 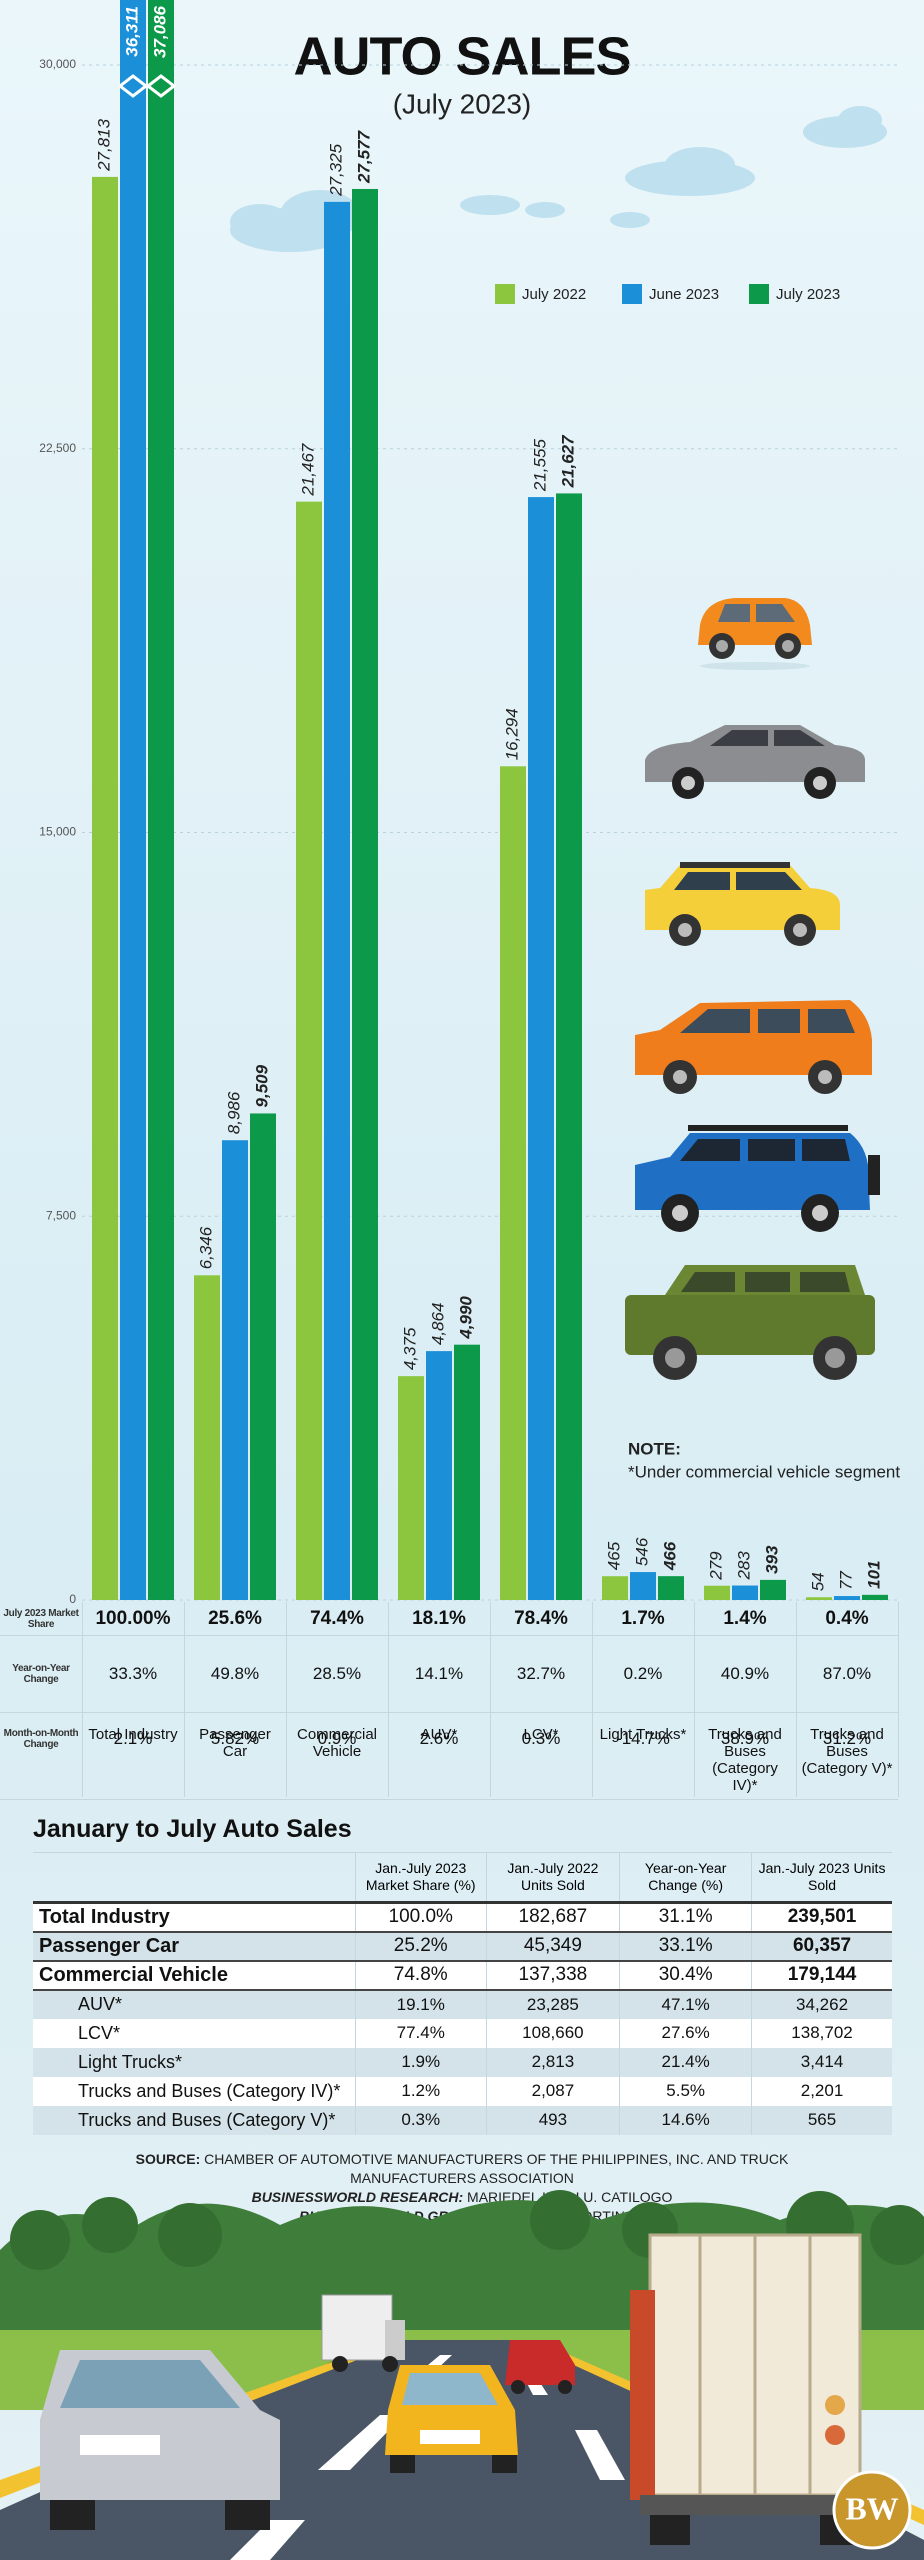 I want to click on header-cell: Year-on-Year Change (%), so click(x=685, y=1877).